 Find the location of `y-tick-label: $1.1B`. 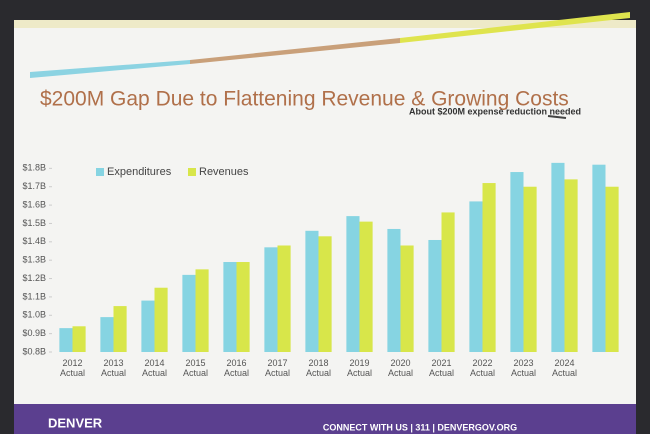

y-tick-label: $1.1B is located at coordinates (34, 296).